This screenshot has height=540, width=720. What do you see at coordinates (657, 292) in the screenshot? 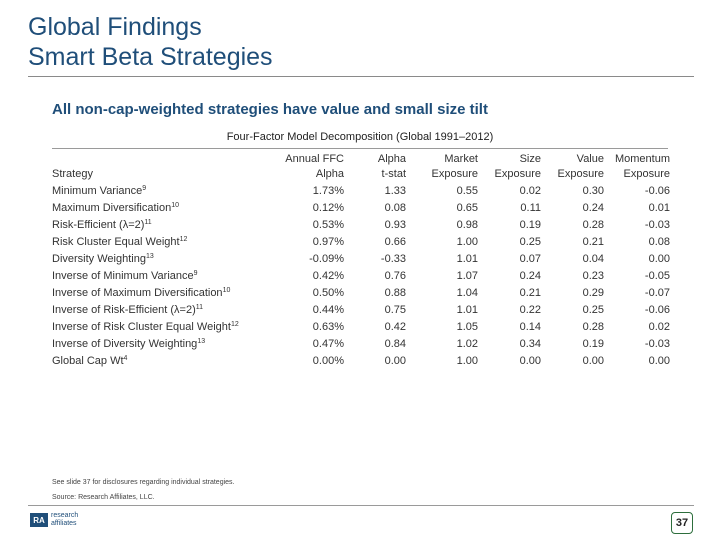
I see `cell-momentum: -0.07` at bounding box center [657, 292].